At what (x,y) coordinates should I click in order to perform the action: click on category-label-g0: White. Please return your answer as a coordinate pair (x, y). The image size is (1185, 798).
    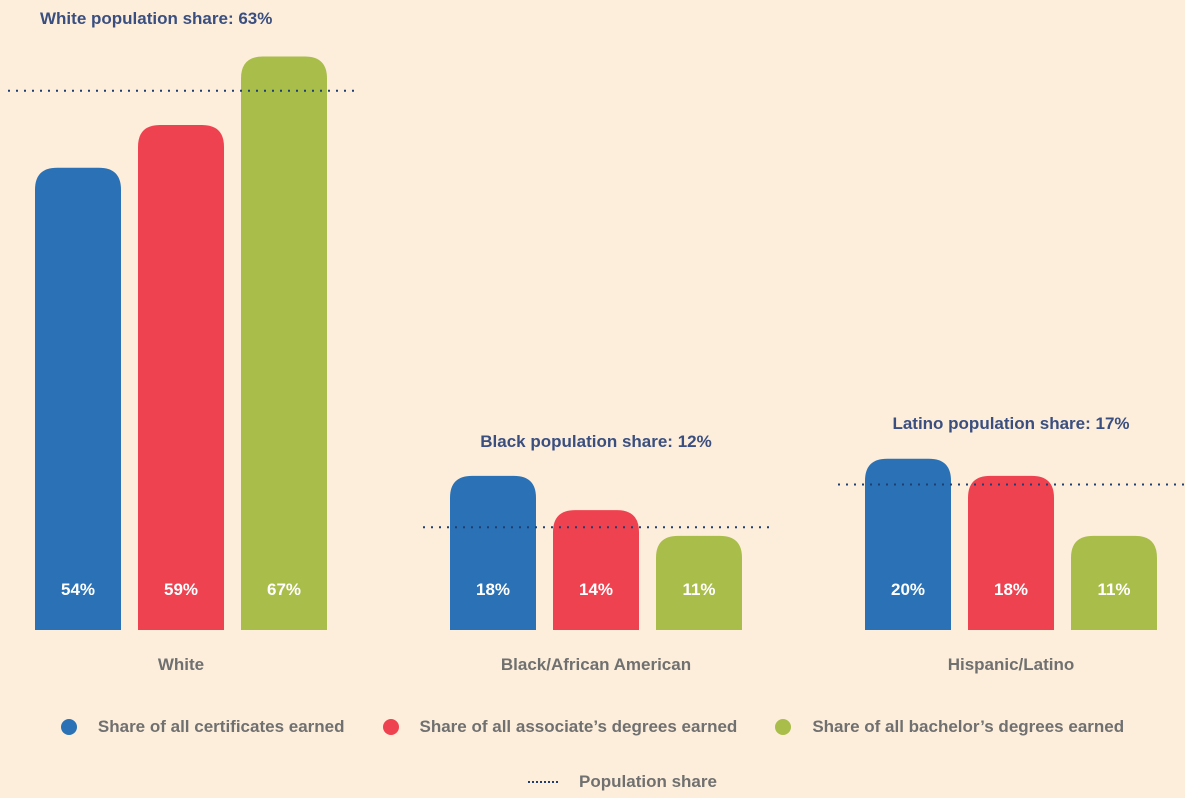
    Looking at the image, I should click on (181, 664).